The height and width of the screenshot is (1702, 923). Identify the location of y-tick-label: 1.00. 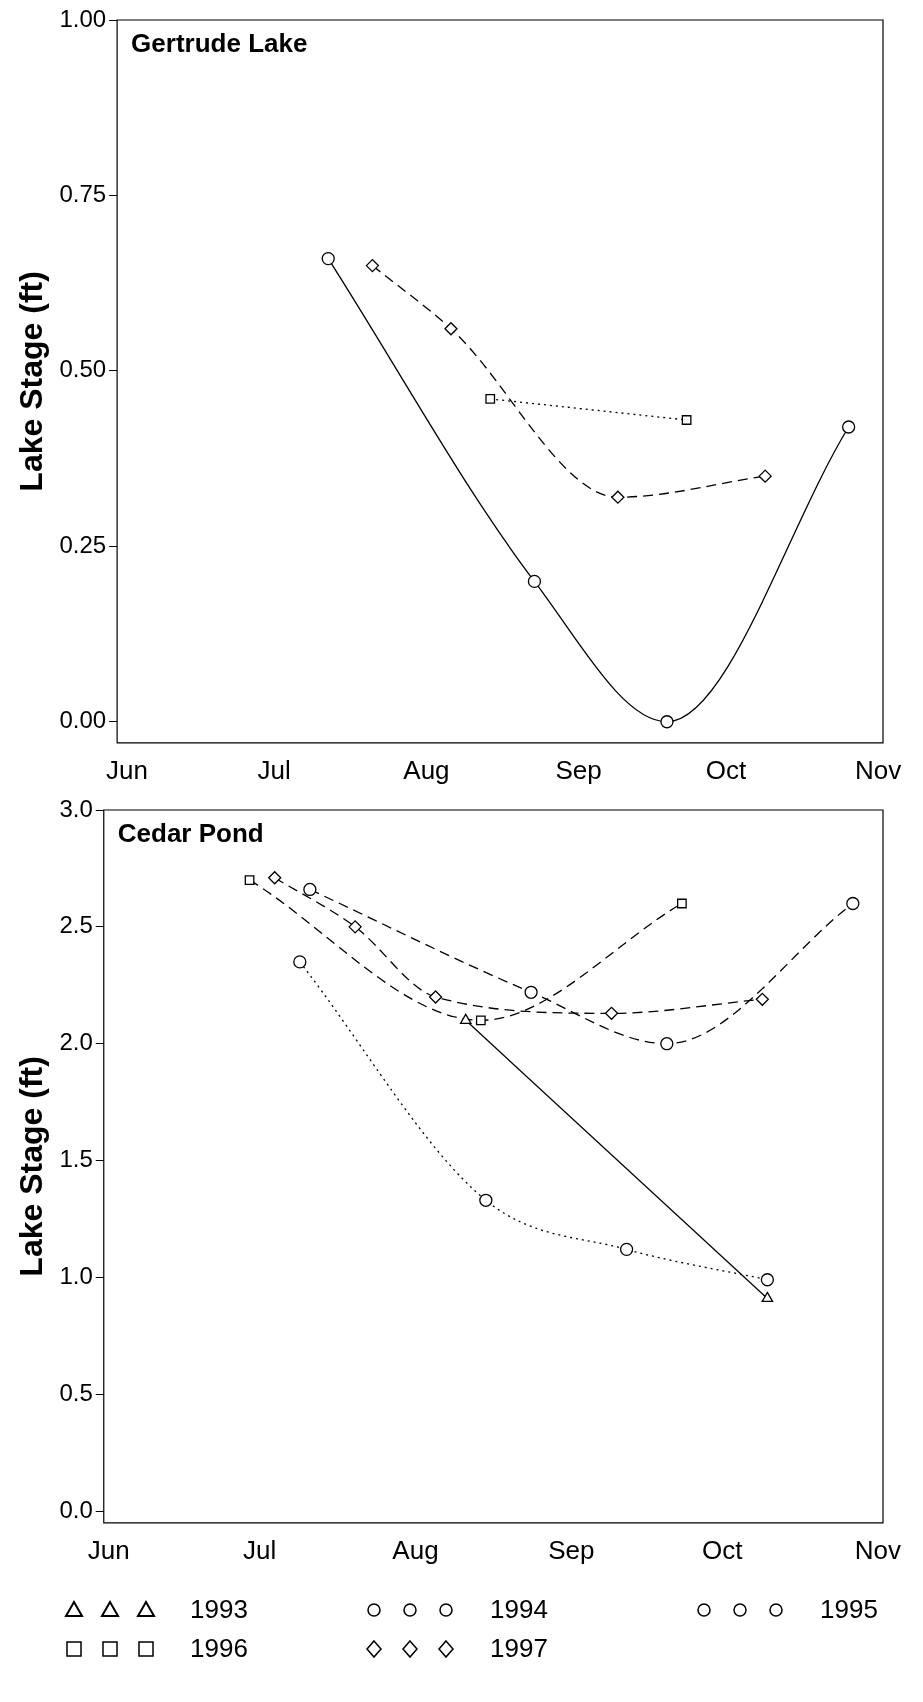
(83, 18).